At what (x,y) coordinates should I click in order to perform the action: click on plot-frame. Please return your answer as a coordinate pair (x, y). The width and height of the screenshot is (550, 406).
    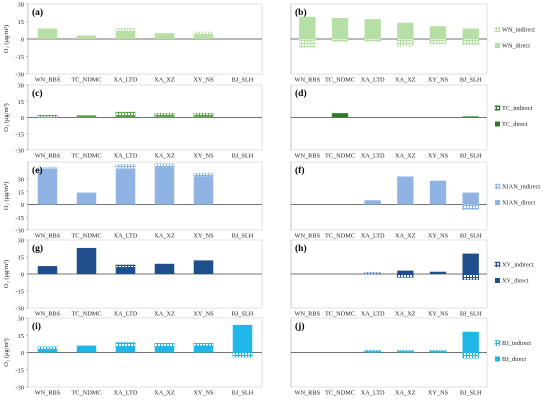
    Looking at the image, I should click on (145, 196).